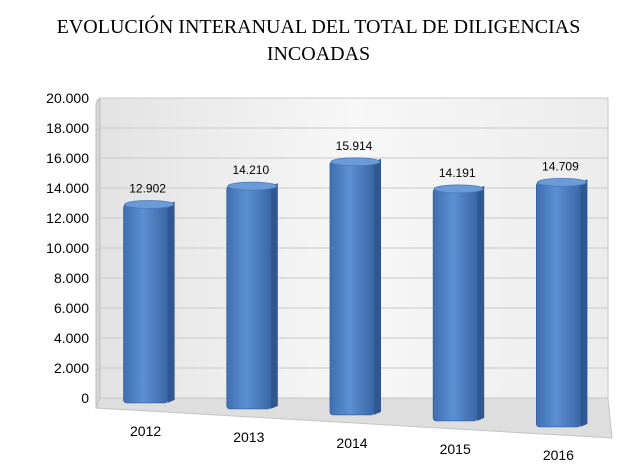  I want to click on x-tick-label-2015: 2015, so click(455, 449).